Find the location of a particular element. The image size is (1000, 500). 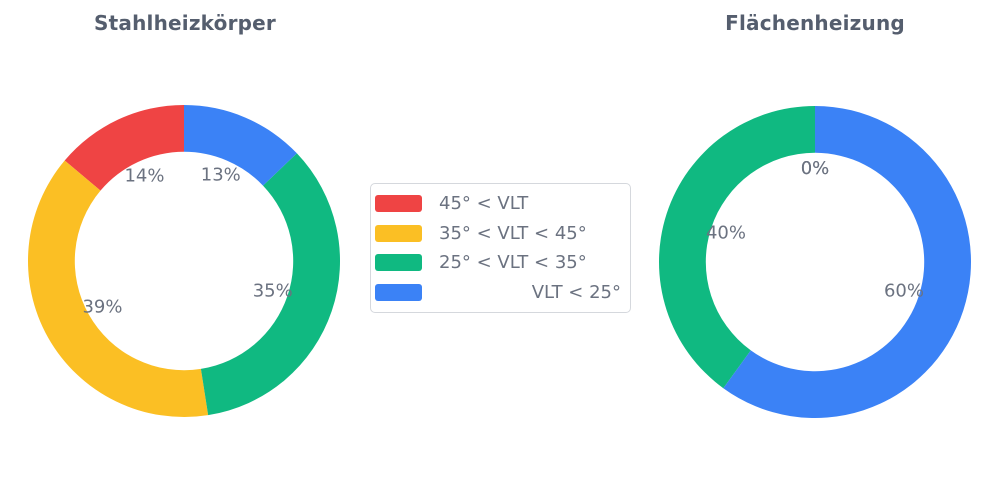

legend-swatch-yellow is located at coordinates (398, 233).